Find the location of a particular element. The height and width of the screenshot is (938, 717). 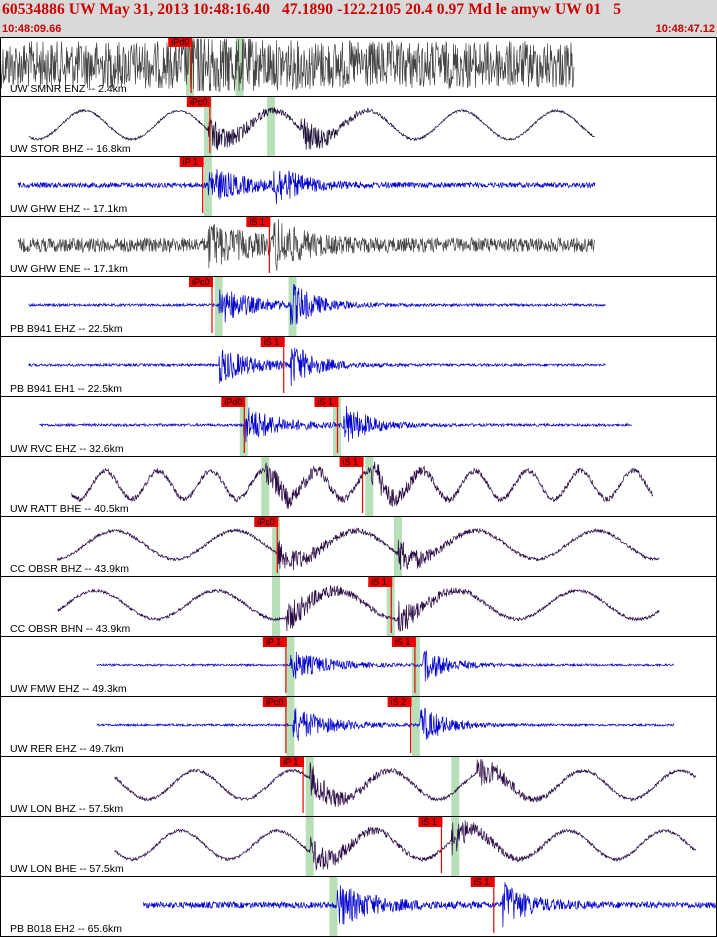

trace-row: iS 1 PB B941 EH1 -- 22.5km is located at coordinates (358, 367).